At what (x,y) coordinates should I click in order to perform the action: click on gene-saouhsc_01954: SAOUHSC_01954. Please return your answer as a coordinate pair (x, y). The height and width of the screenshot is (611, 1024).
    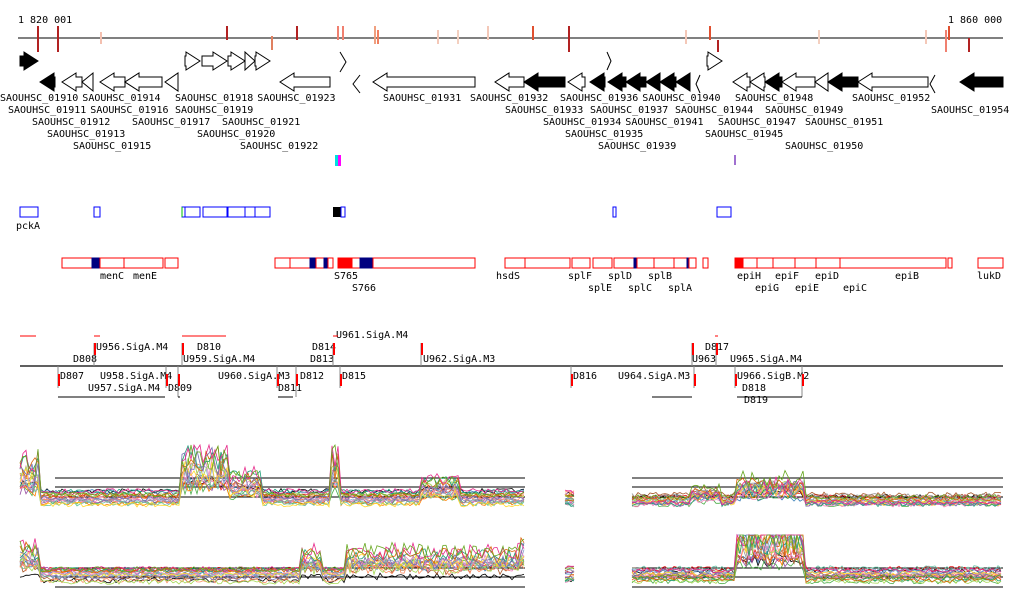
    Looking at the image, I should click on (970, 94).